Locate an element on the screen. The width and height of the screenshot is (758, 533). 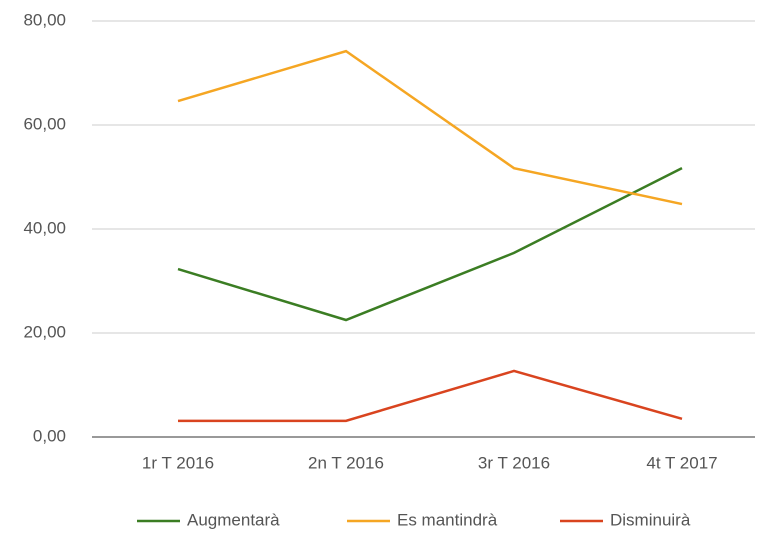
y-tick-label: 20,00 is located at coordinates (44, 331).